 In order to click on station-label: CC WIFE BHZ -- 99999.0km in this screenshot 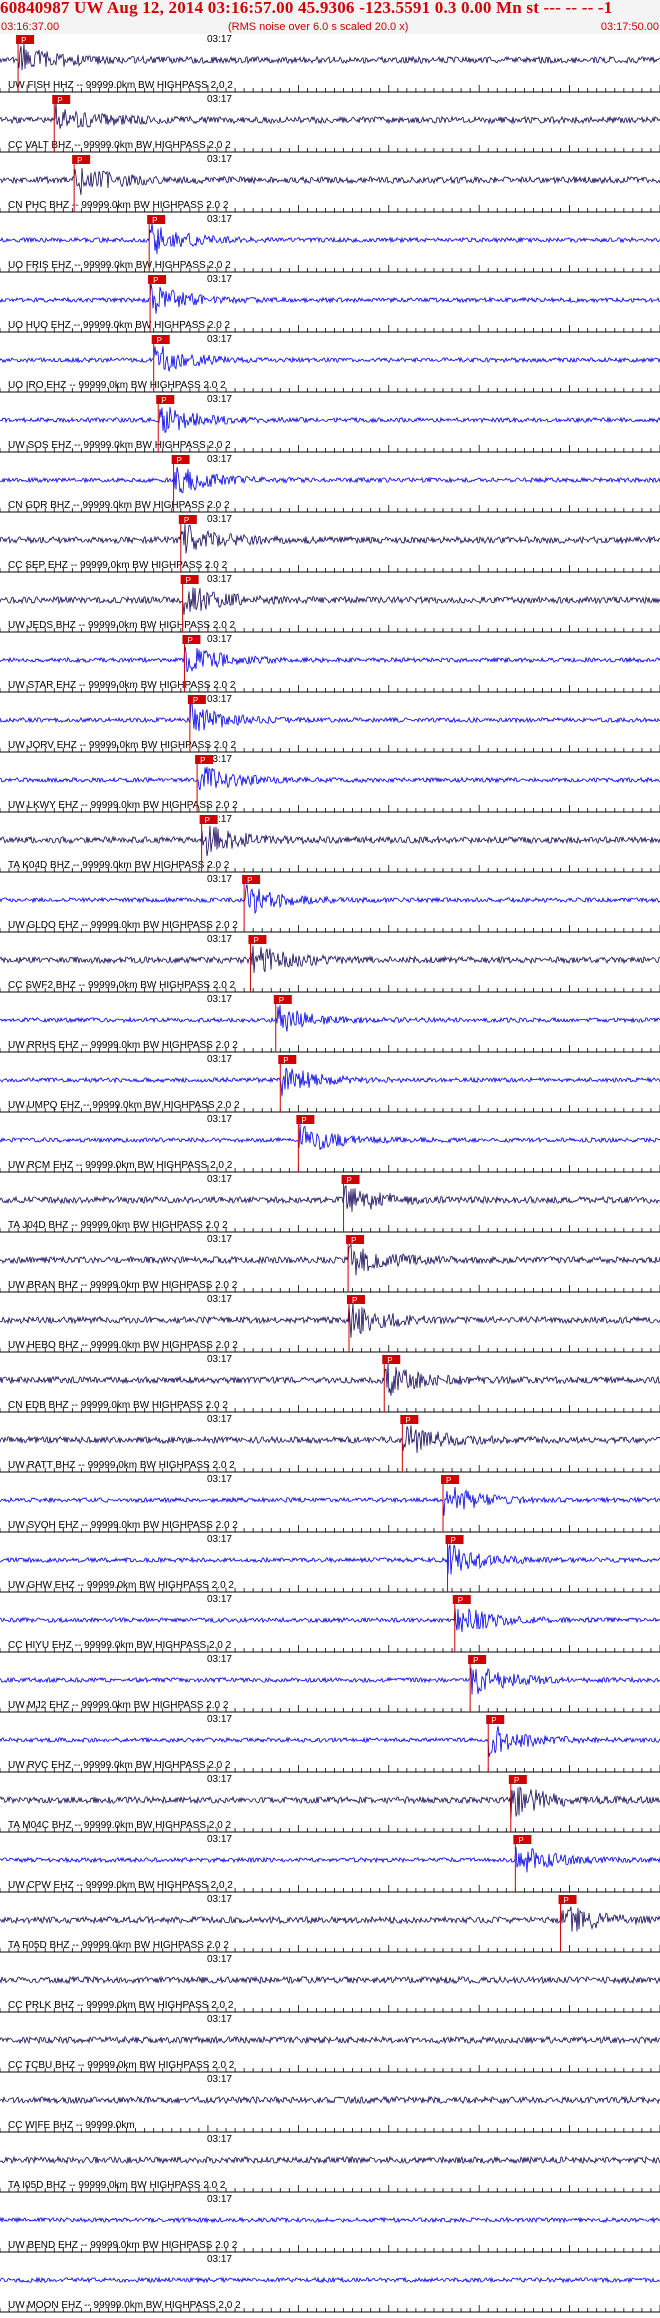, I will do `click(71, 2125)`.